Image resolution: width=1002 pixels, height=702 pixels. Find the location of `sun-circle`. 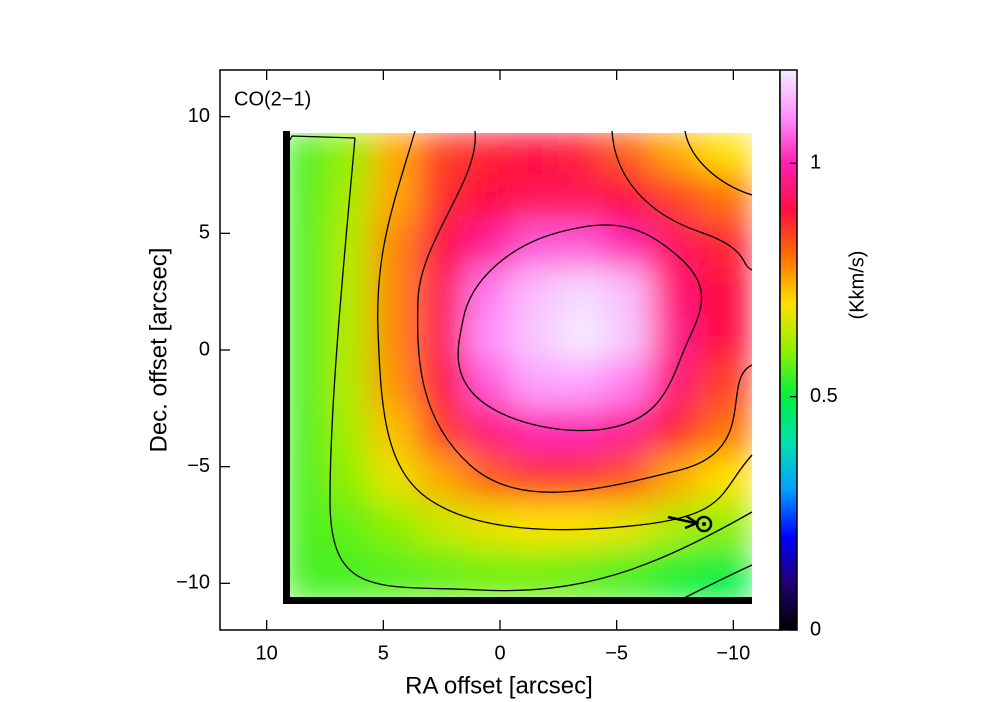

sun-circle is located at coordinates (704, 524).